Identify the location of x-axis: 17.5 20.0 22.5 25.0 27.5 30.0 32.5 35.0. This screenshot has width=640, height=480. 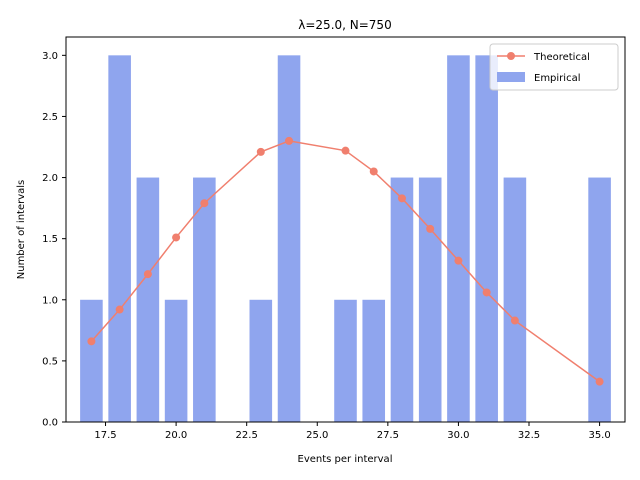
(352, 431).